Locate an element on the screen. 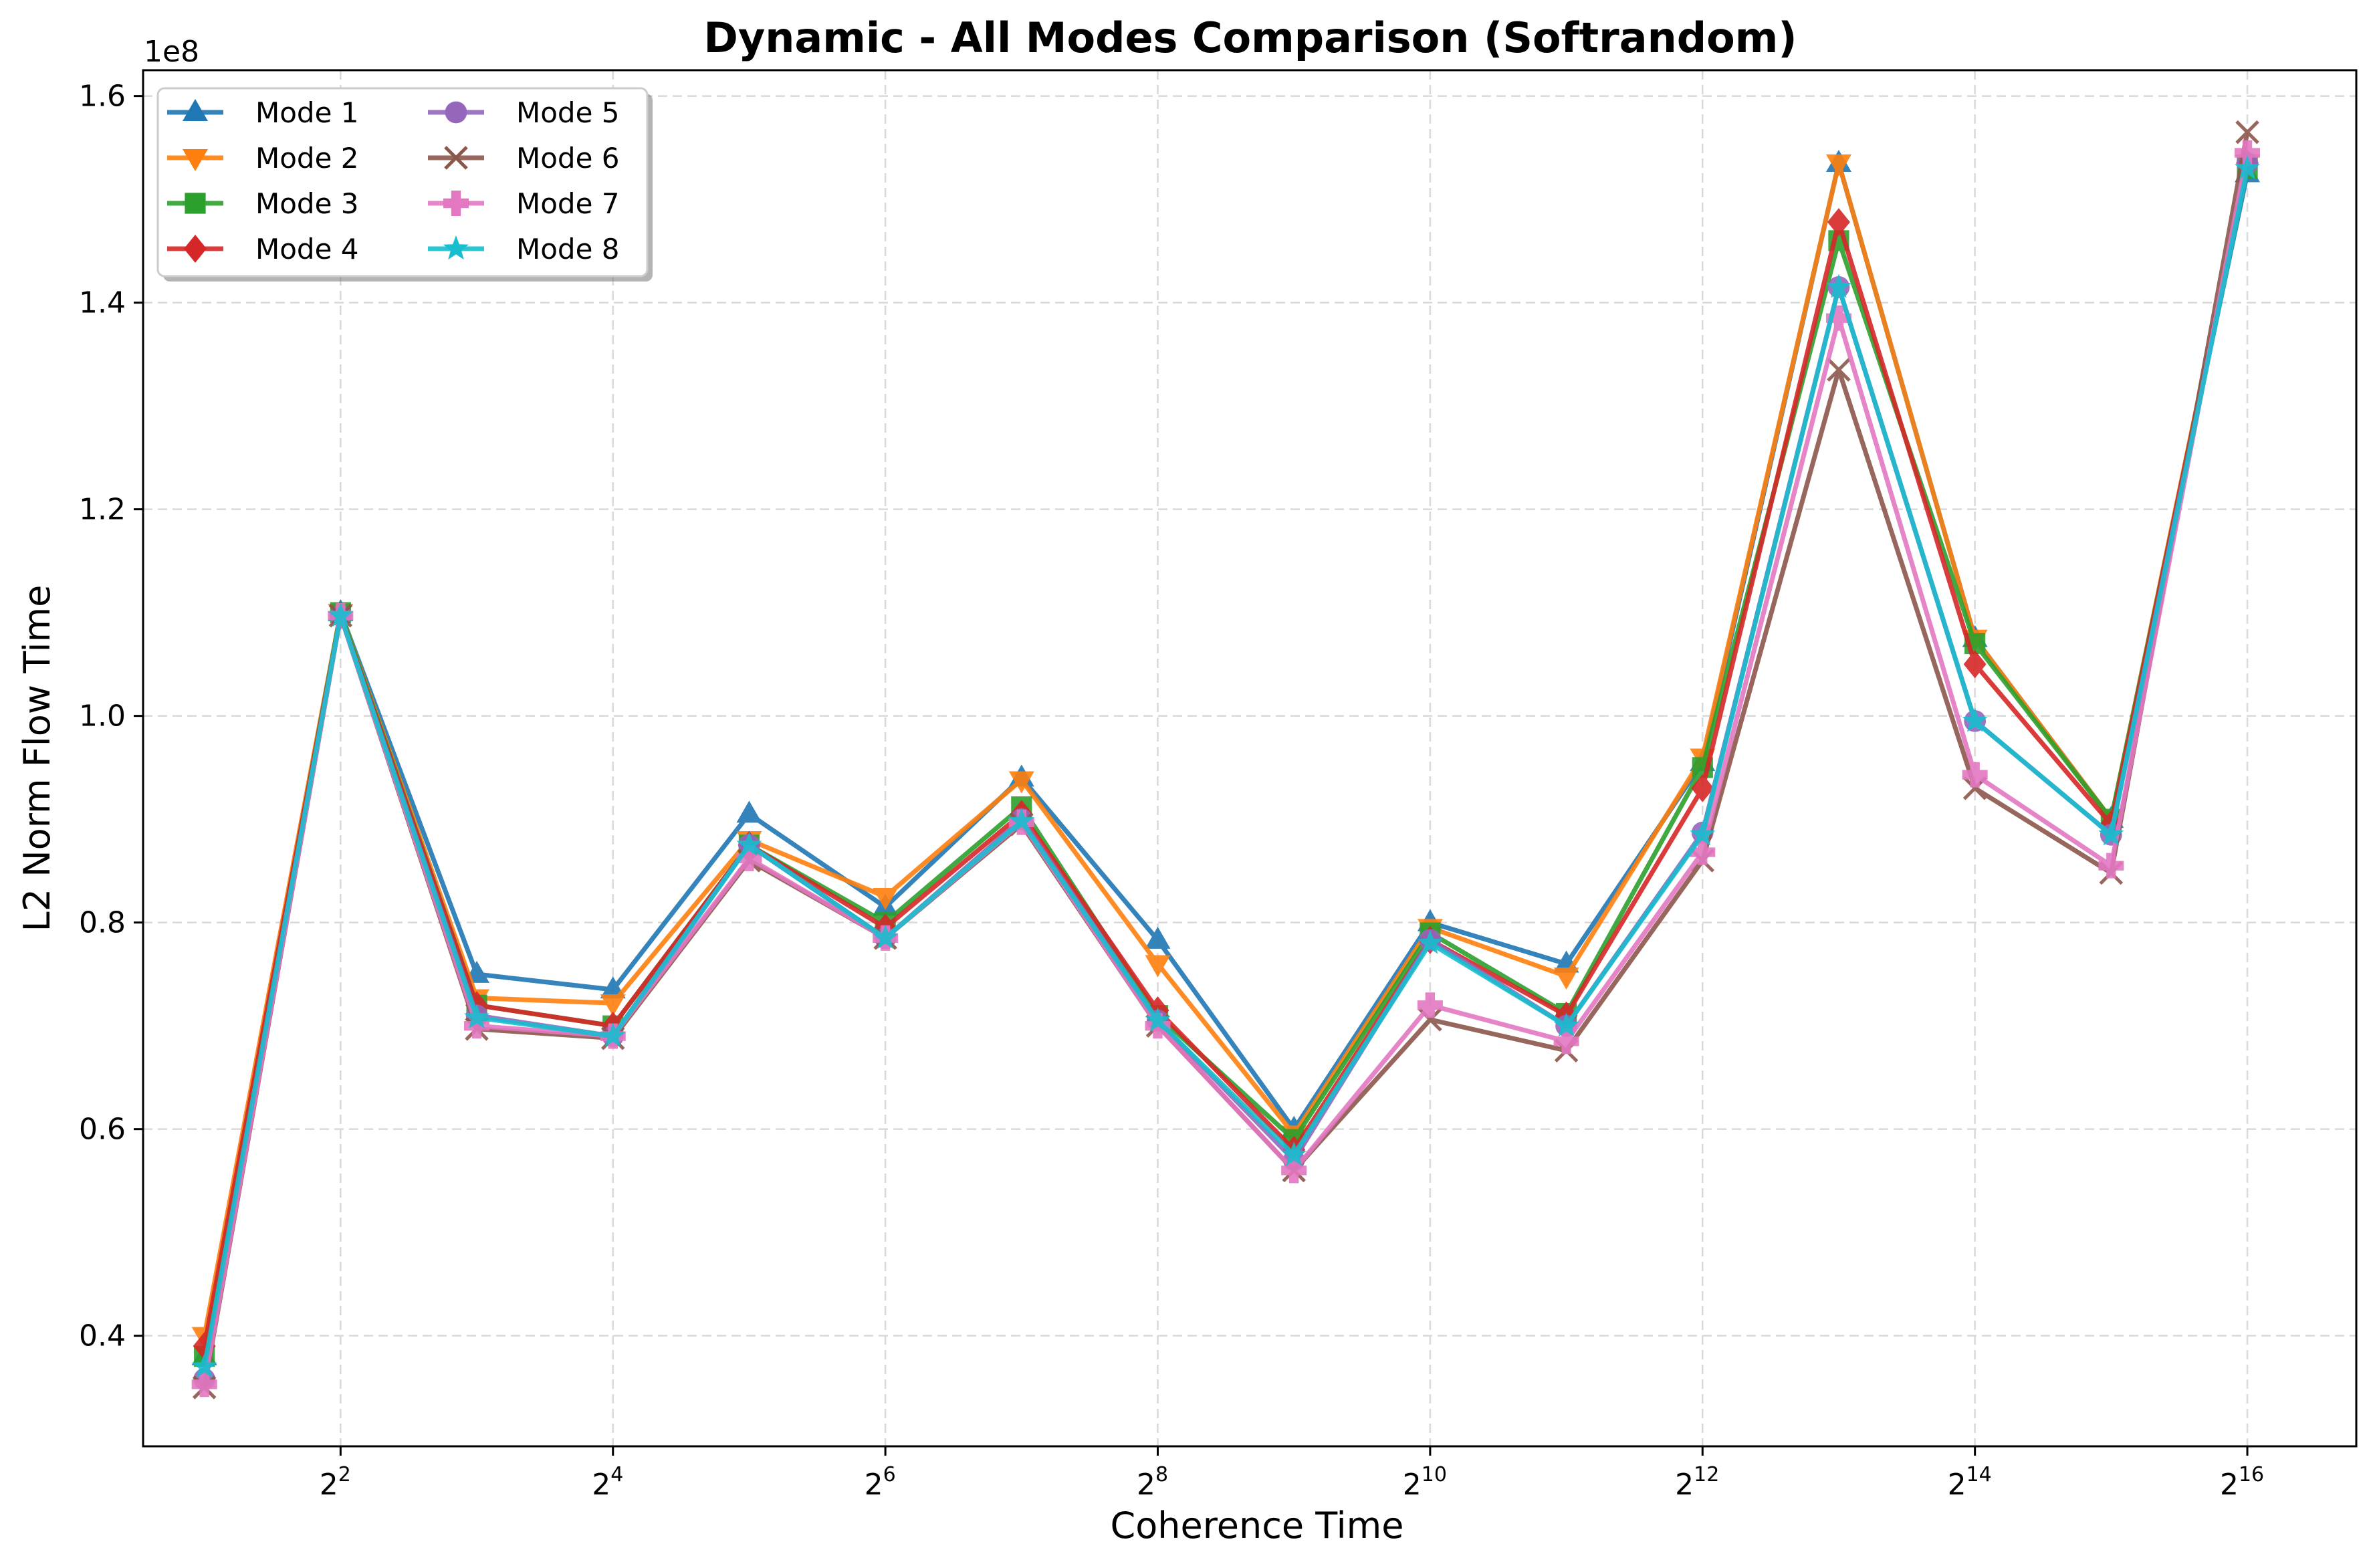  legend-item: Mode 4 is located at coordinates (263, 249).